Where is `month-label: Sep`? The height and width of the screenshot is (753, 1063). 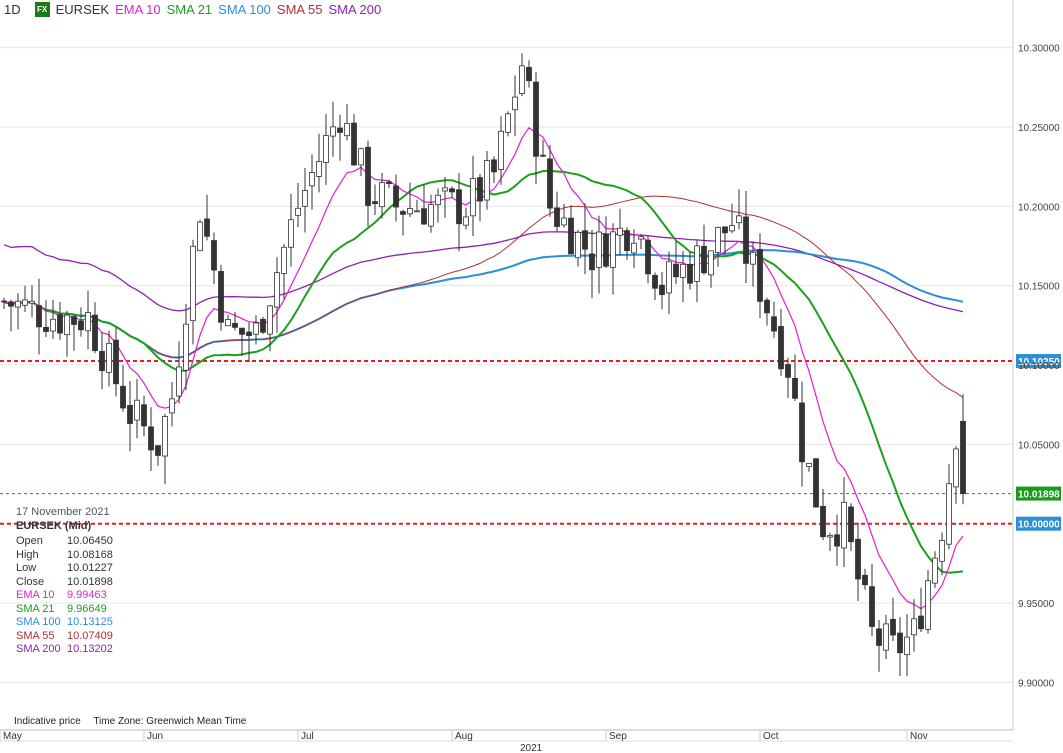
month-label: Sep is located at coordinates (618, 736).